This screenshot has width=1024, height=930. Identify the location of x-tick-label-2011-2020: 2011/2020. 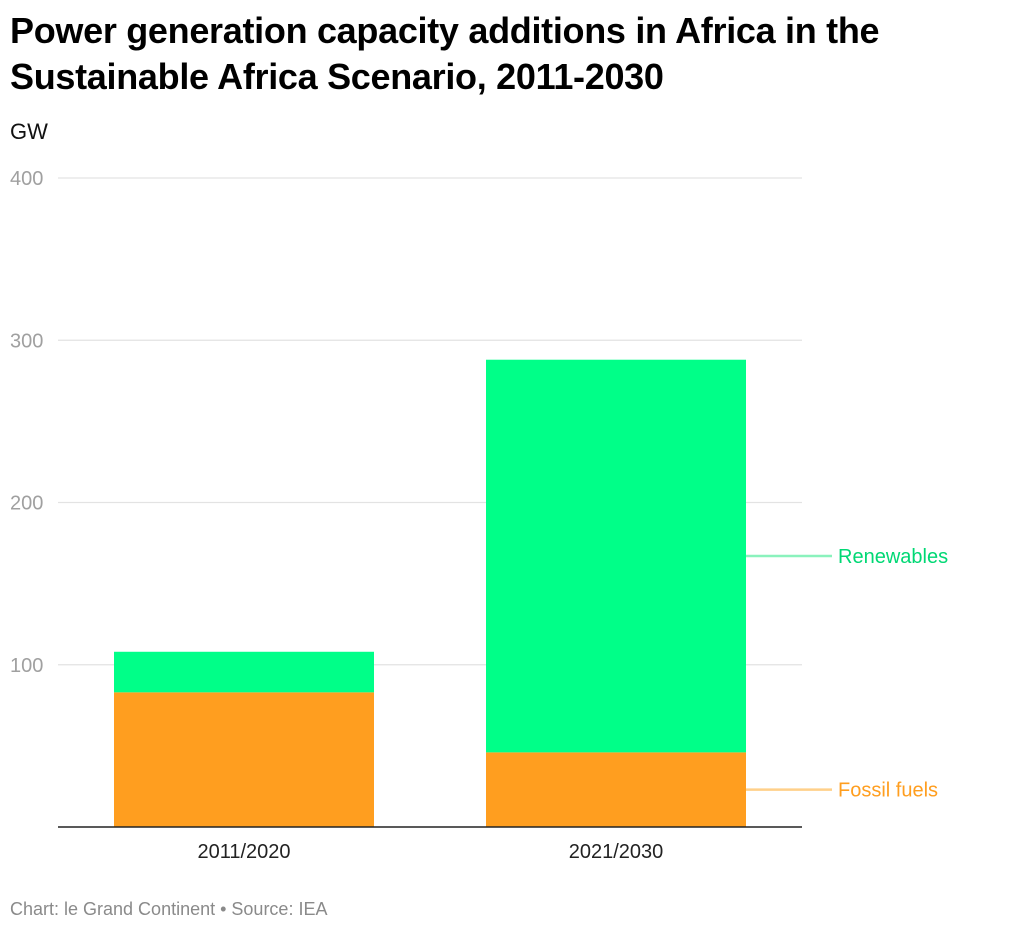
(243, 852).